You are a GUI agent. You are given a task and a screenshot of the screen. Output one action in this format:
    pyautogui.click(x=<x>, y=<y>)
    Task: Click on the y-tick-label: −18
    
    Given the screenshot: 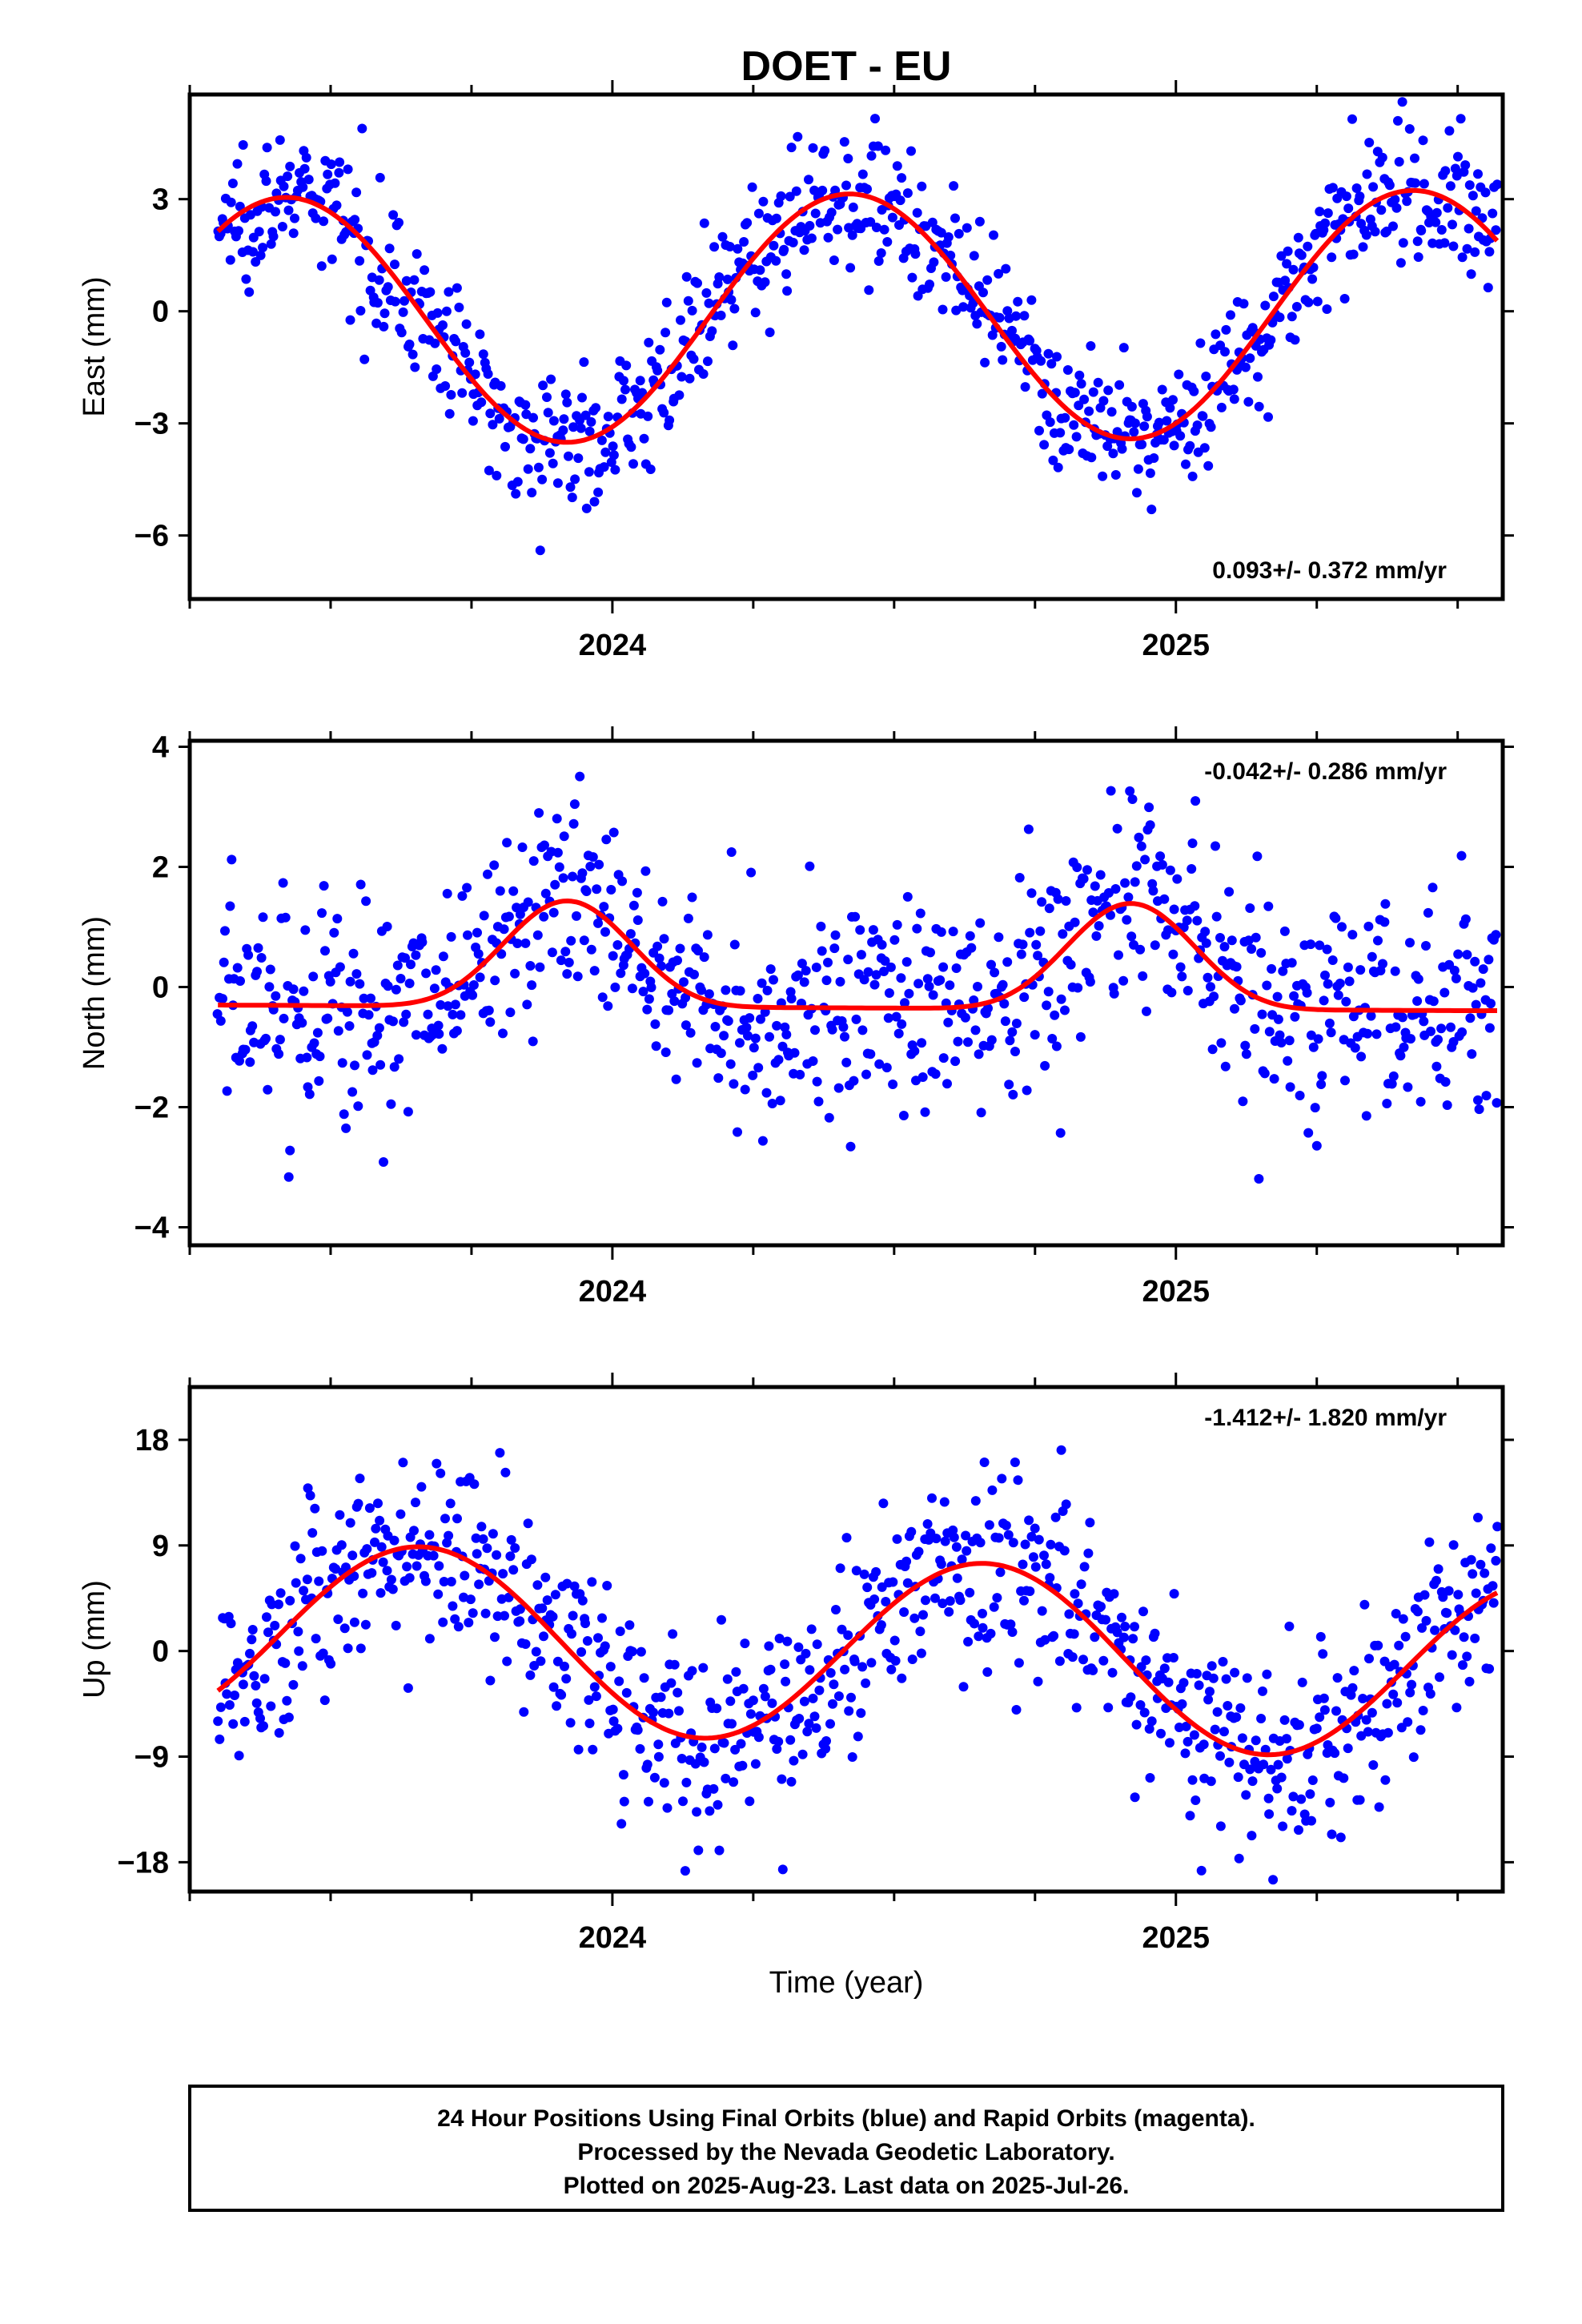 What is the action you would take?
    pyautogui.click(x=144, y=1863)
    